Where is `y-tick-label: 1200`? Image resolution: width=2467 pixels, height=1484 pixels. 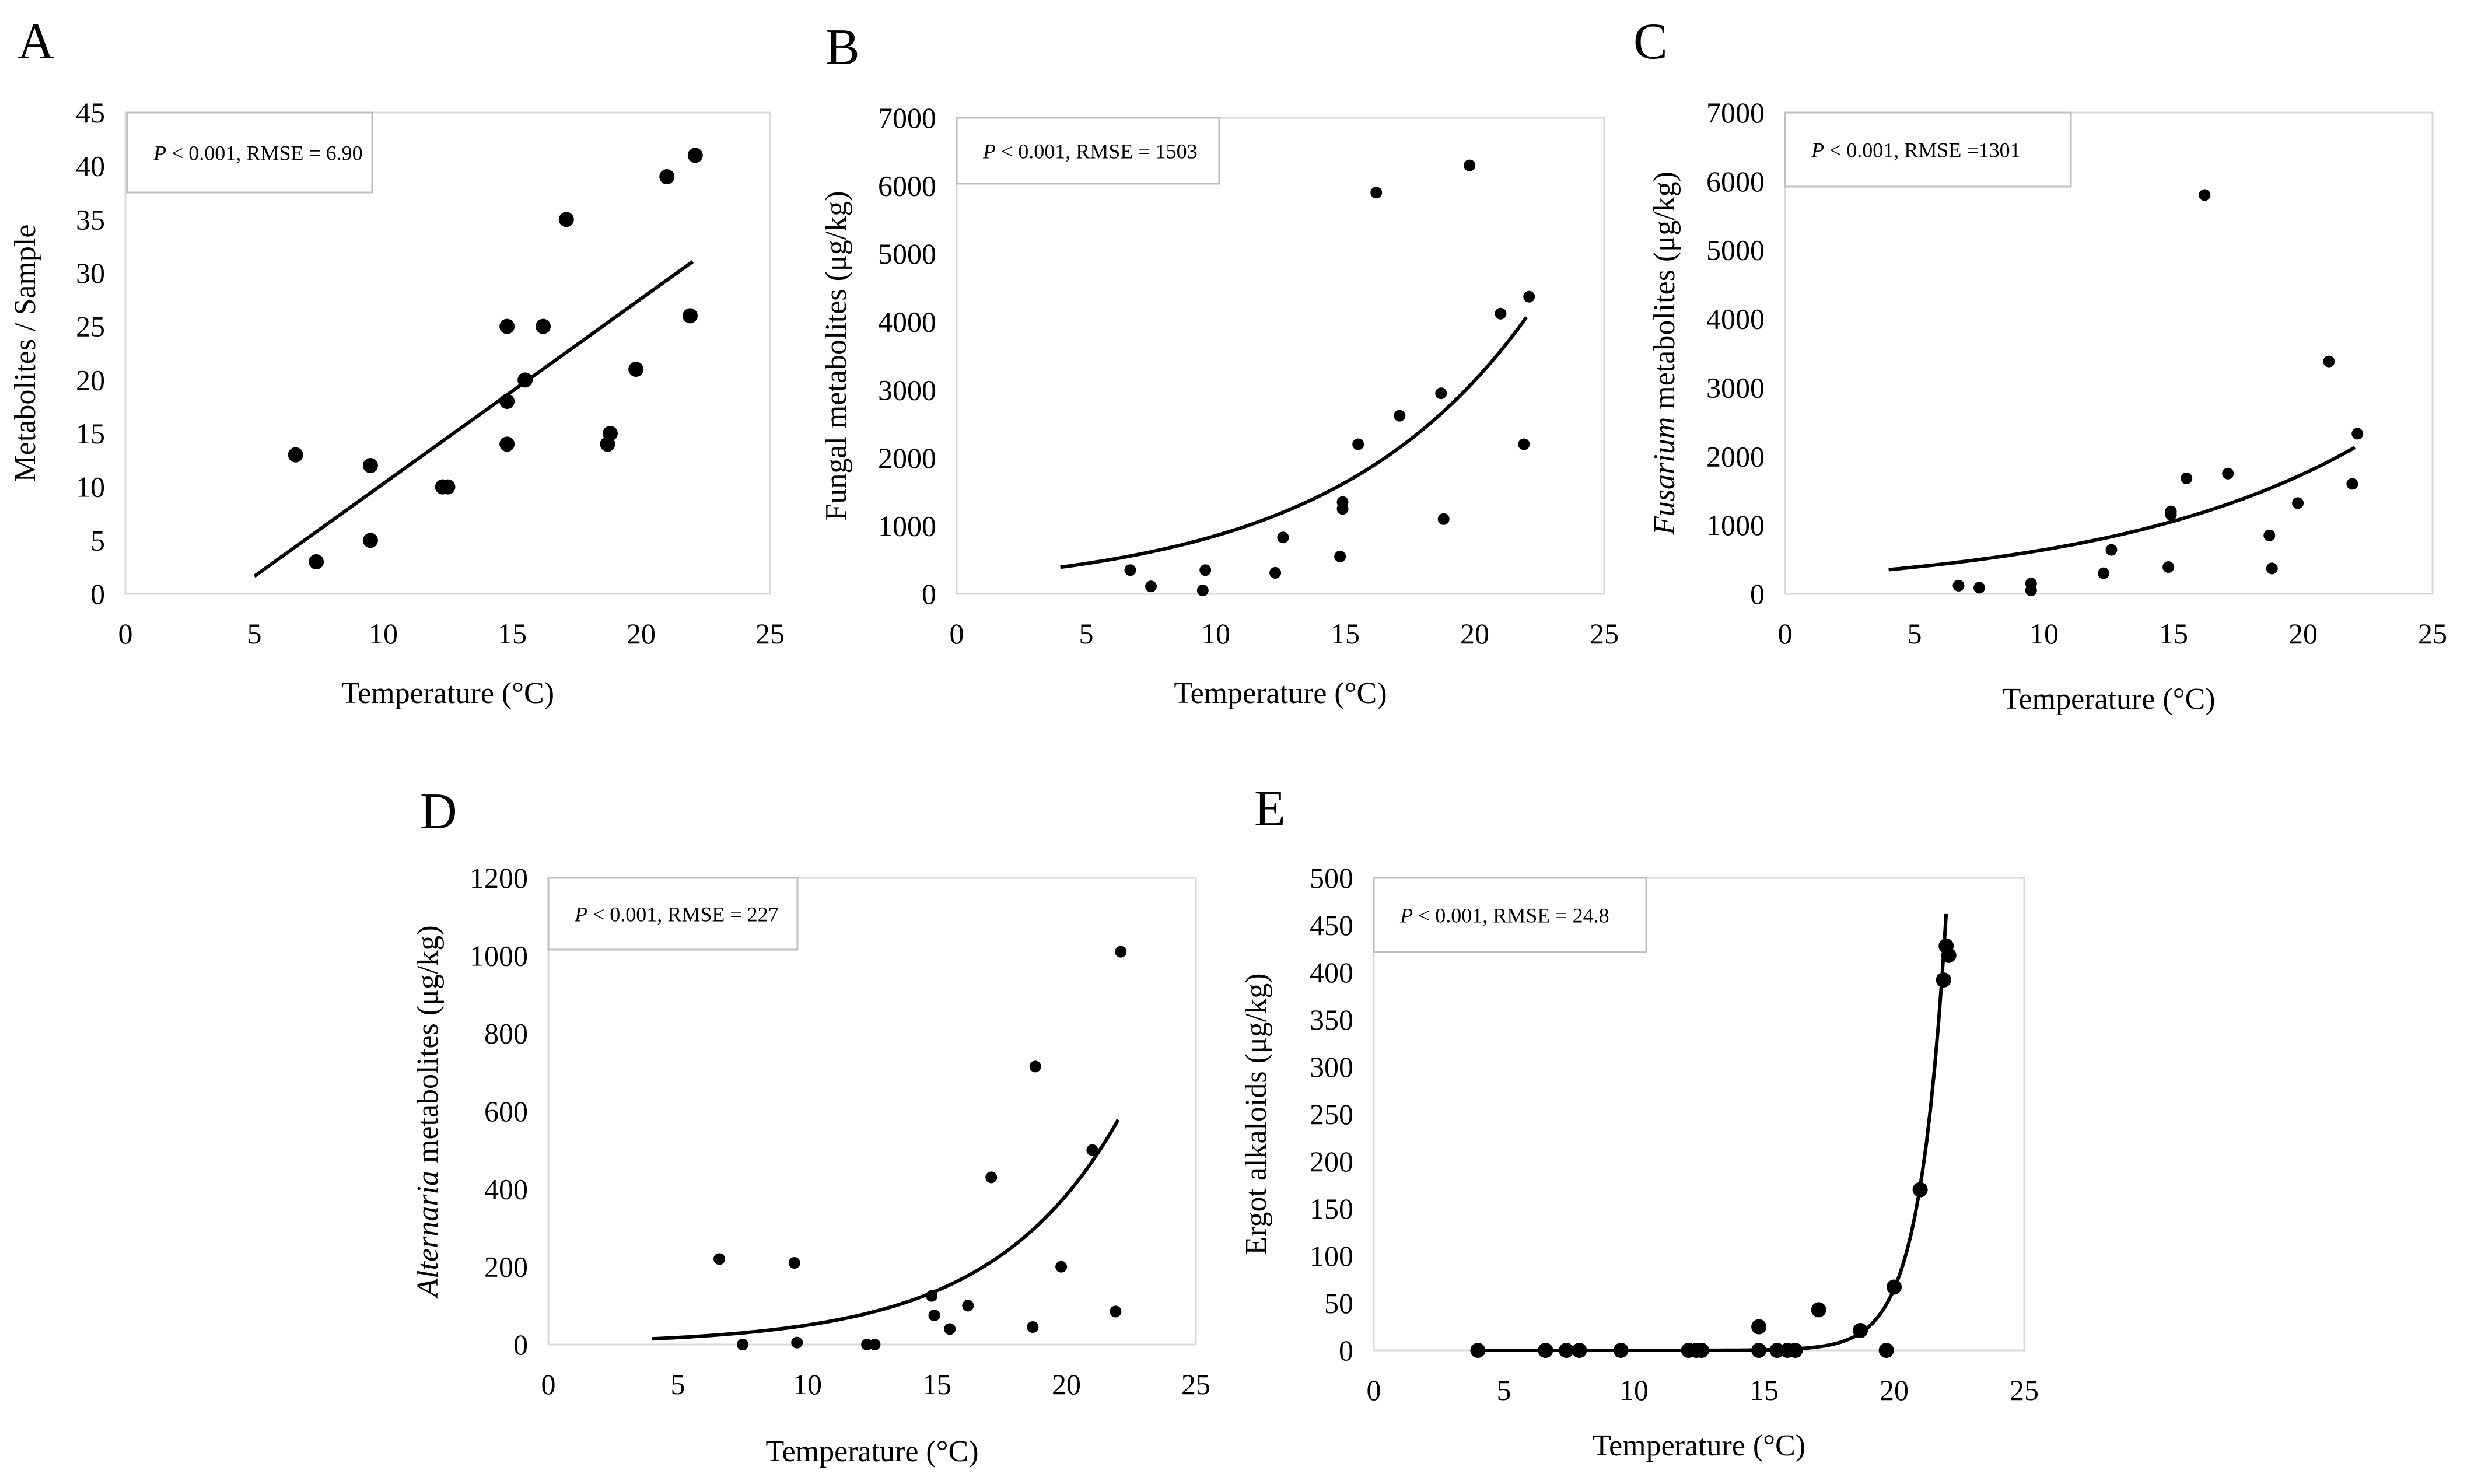 y-tick-label: 1200 is located at coordinates (499, 878).